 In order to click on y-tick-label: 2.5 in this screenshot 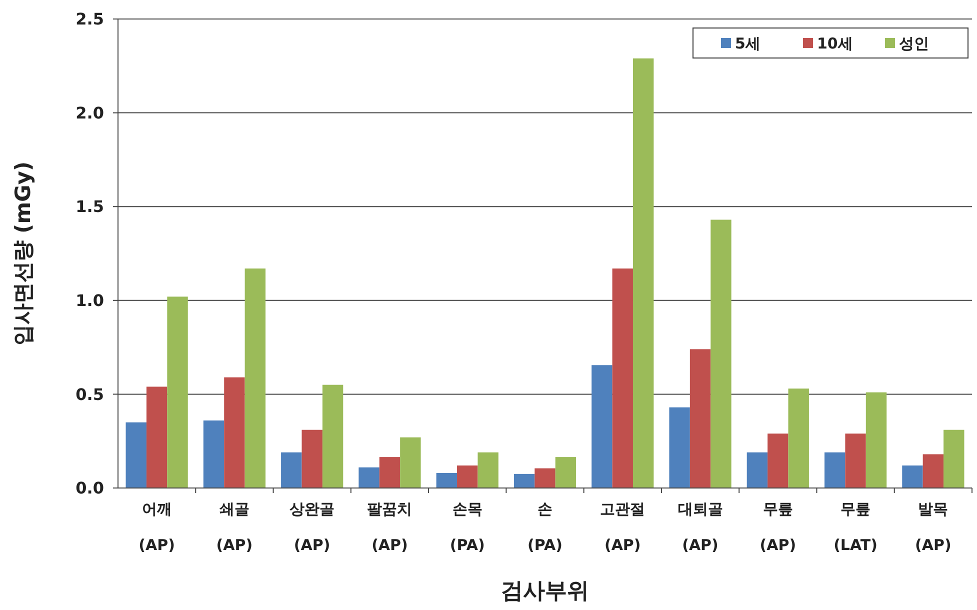, I will do `click(90, 19)`.